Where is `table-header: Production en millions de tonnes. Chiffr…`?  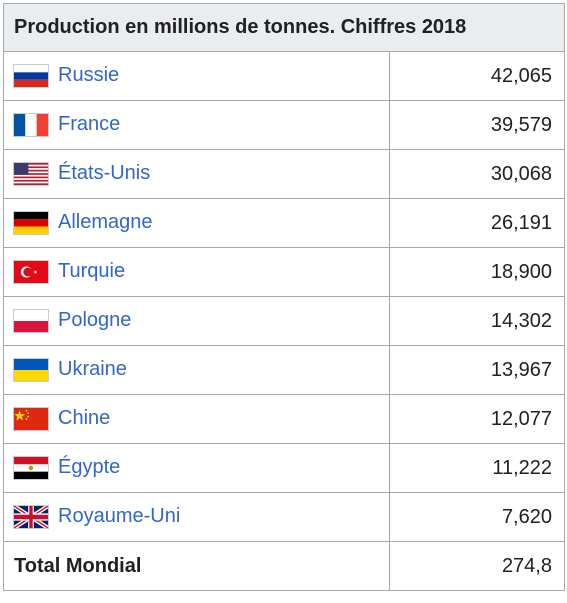 table-header: Production en millions de tonnes. Chiffr… is located at coordinates (284, 27).